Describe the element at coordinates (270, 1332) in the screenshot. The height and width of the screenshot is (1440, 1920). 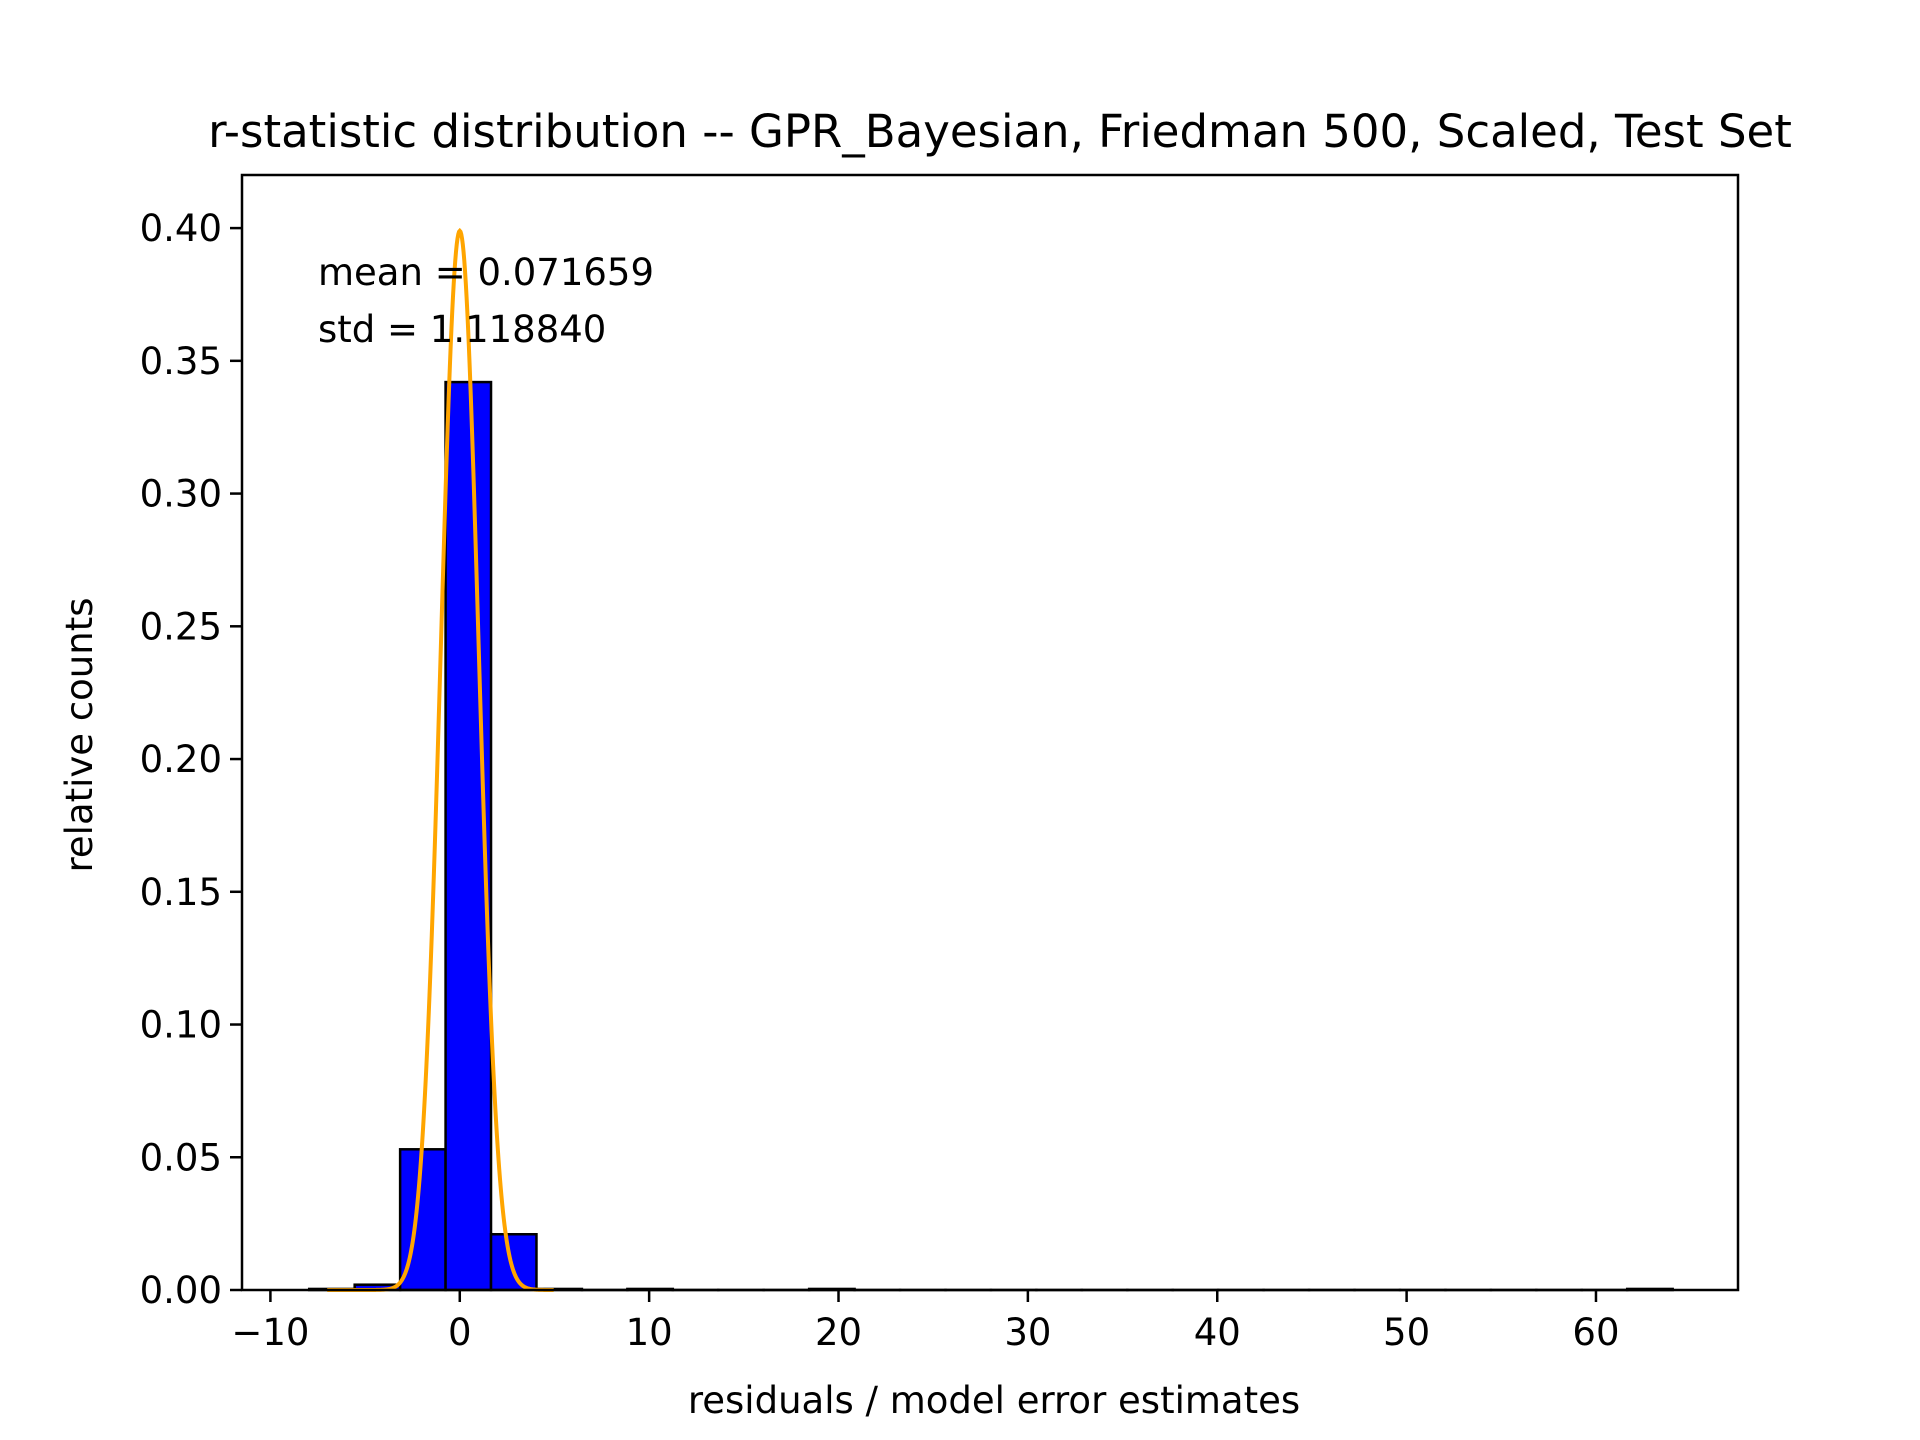
I see `x-tick-label: −10` at that location.